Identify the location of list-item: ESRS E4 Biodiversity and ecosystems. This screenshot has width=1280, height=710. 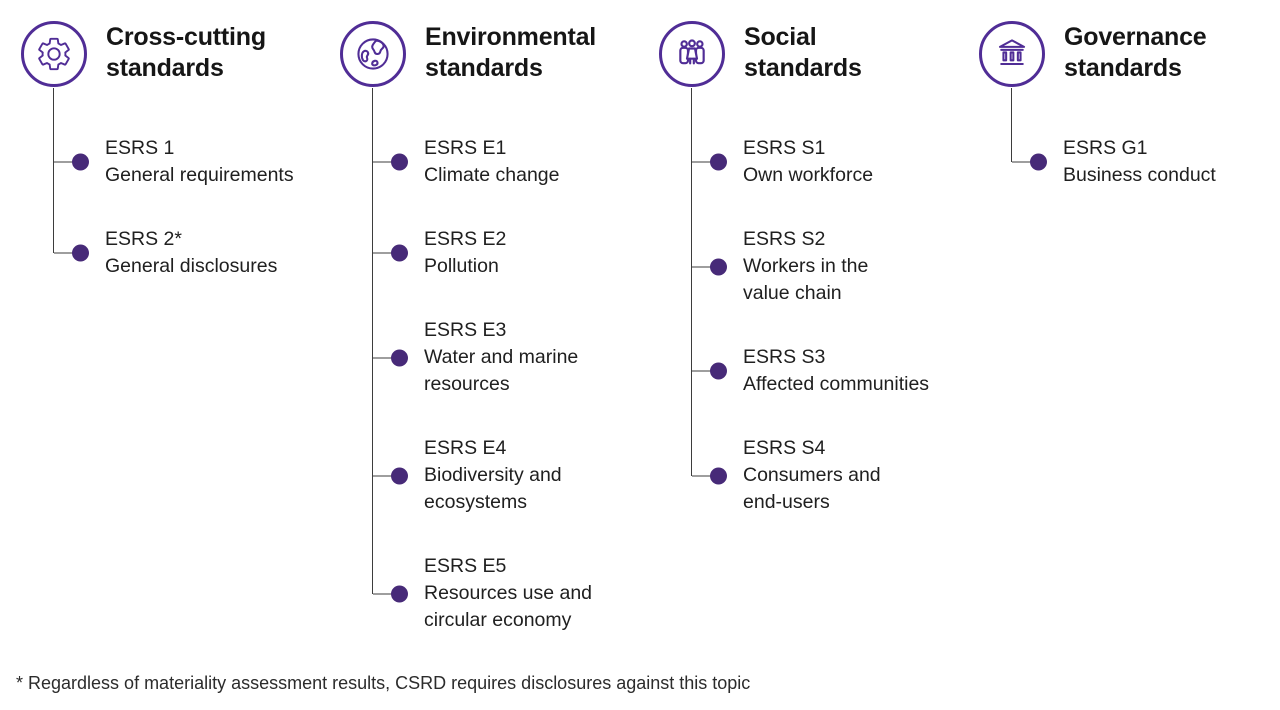
(508, 475).